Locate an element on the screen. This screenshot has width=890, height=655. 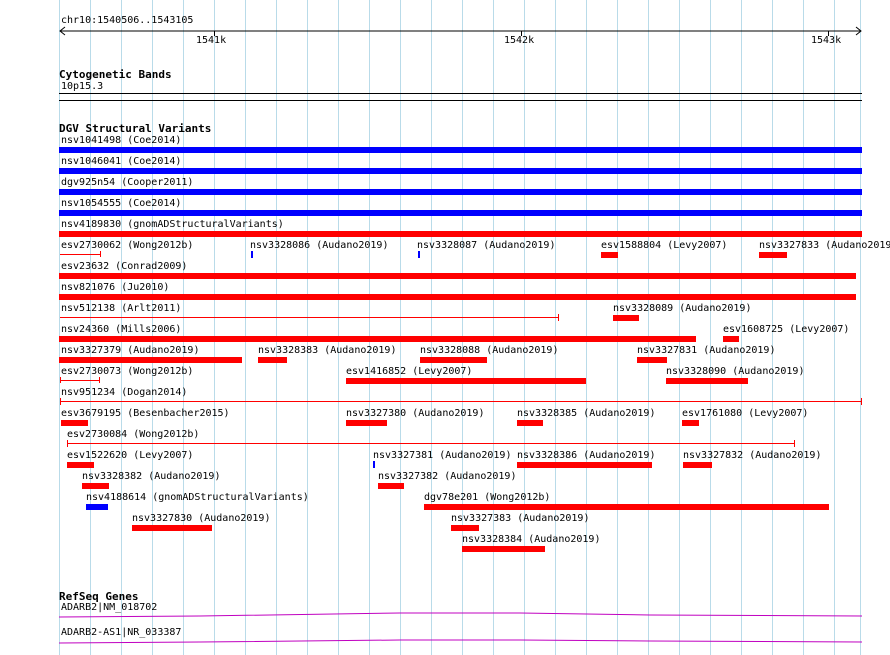
variant-label: esv2730073 (Wong2012b) is located at coordinates (127, 371).